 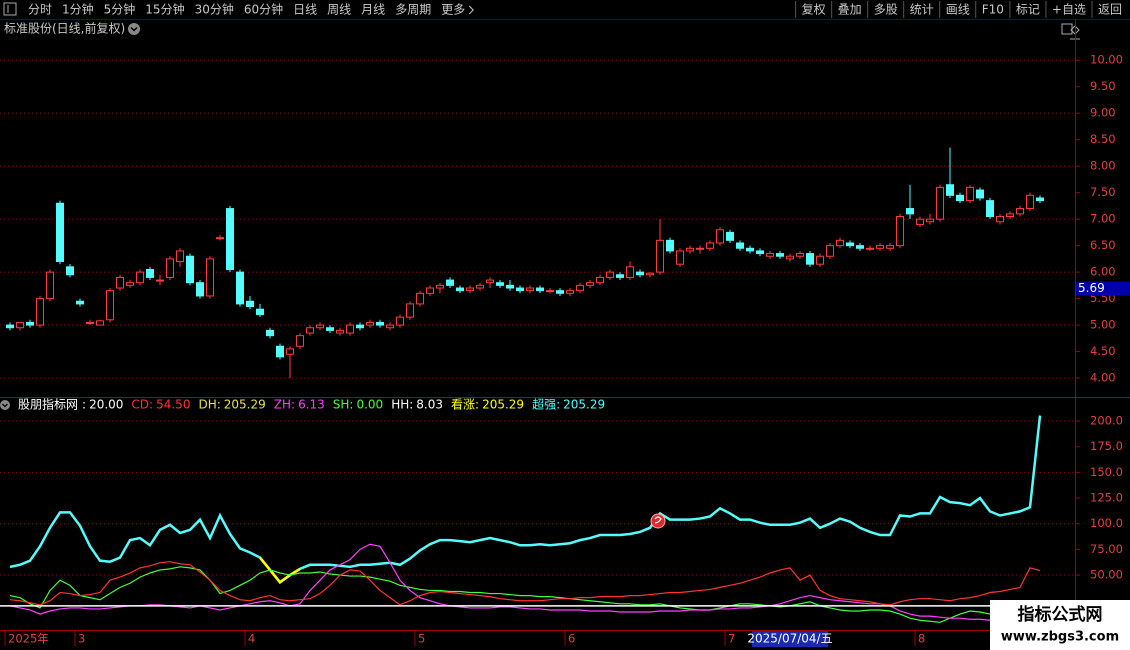 I want to click on period-tab: 1分钟, so click(x=78, y=9).